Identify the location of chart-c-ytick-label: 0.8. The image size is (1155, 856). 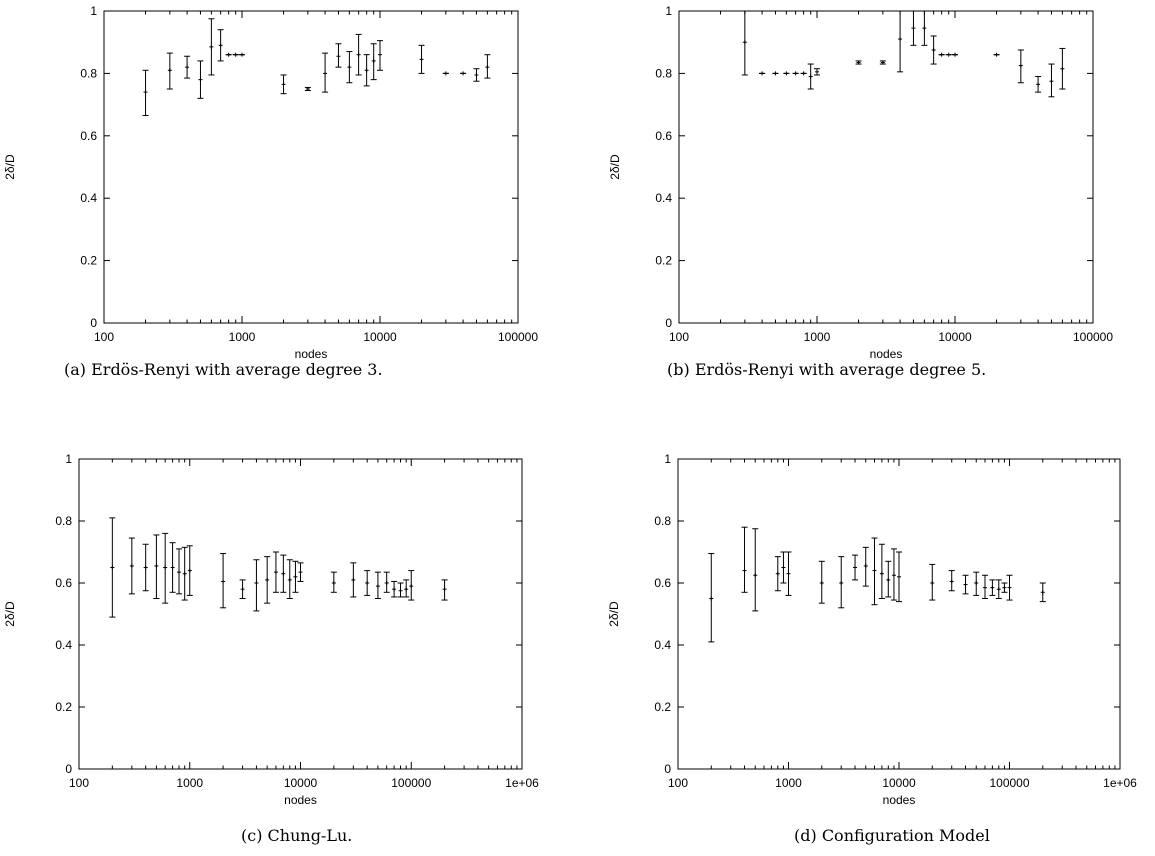
(63, 521).